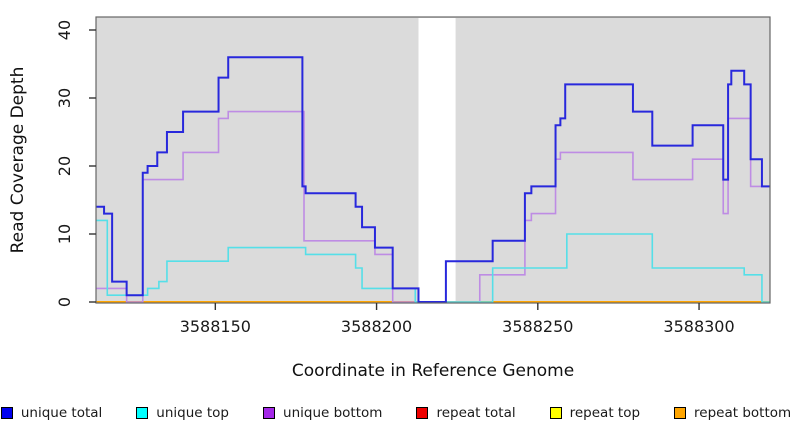  What do you see at coordinates (193, 413) in the screenshot?
I see `legend-label: unique top` at bounding box center [193, 413].